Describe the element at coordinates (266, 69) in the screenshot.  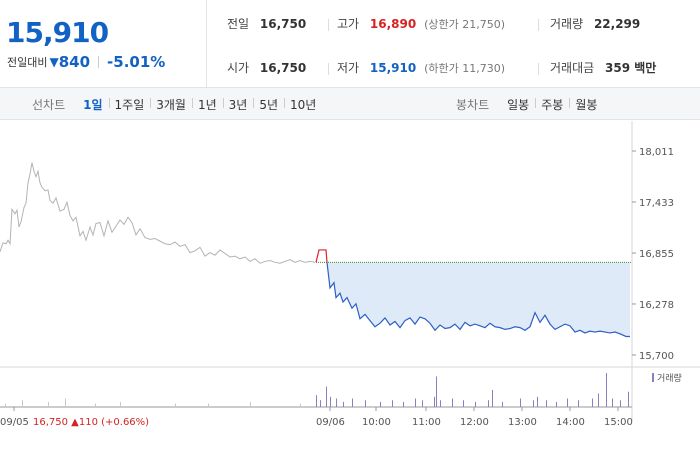
I see `open-cell: 시가 16,750` at that location.